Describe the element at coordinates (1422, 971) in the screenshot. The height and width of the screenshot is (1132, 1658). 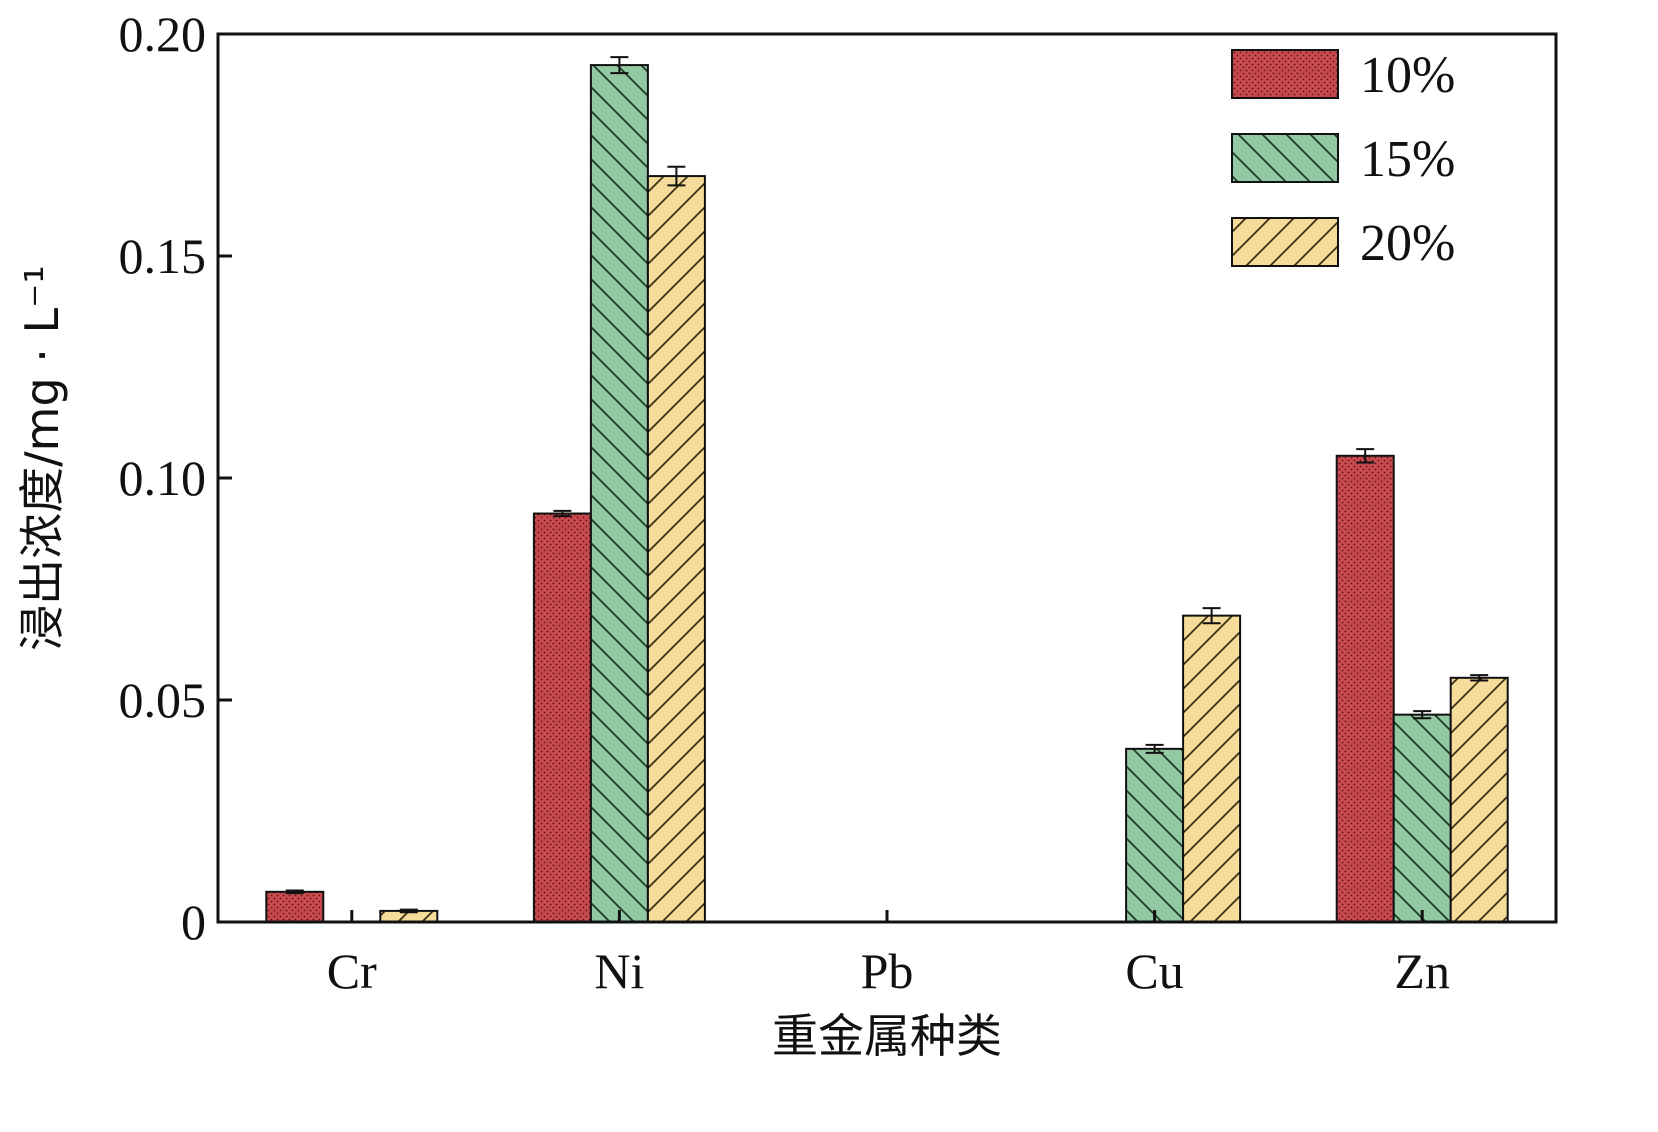
I see `x-tick-label-zn: Zn` at that location.